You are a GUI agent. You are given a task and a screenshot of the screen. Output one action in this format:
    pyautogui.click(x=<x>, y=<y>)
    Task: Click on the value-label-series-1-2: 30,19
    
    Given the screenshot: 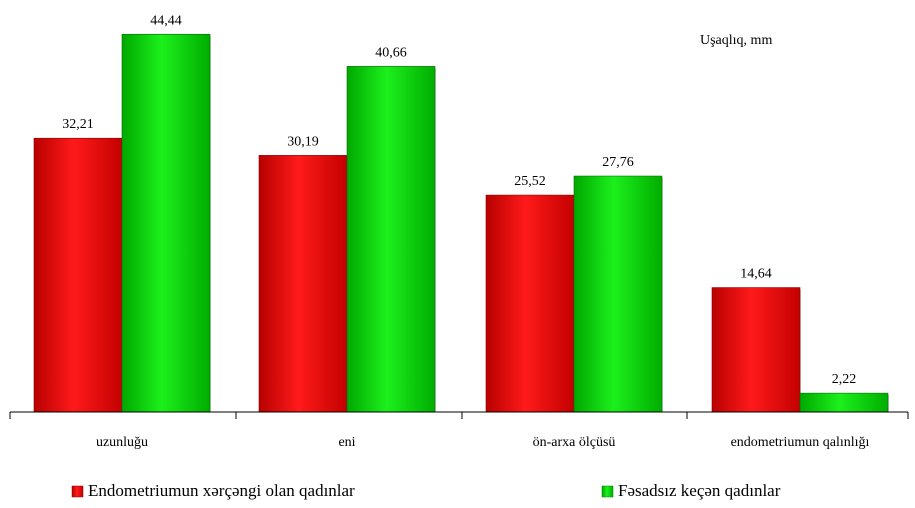 What is the action you would take?
    pyautogui.click(x=303, y=141)
    